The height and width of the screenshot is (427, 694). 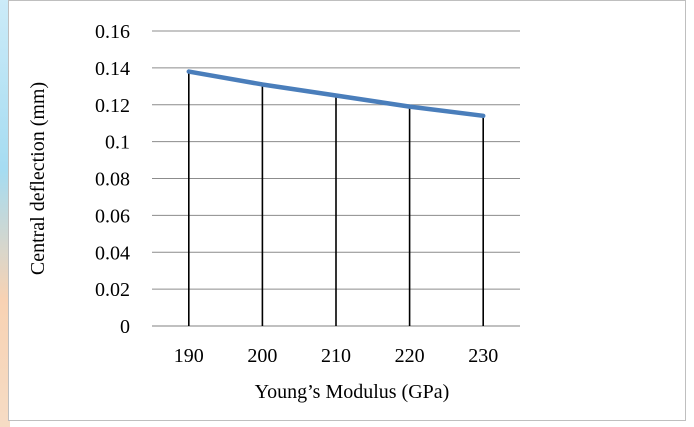 What do you see at coordinates (336, 94) in the screenshot?
I see `series-group` at bounding box center [336, 94].